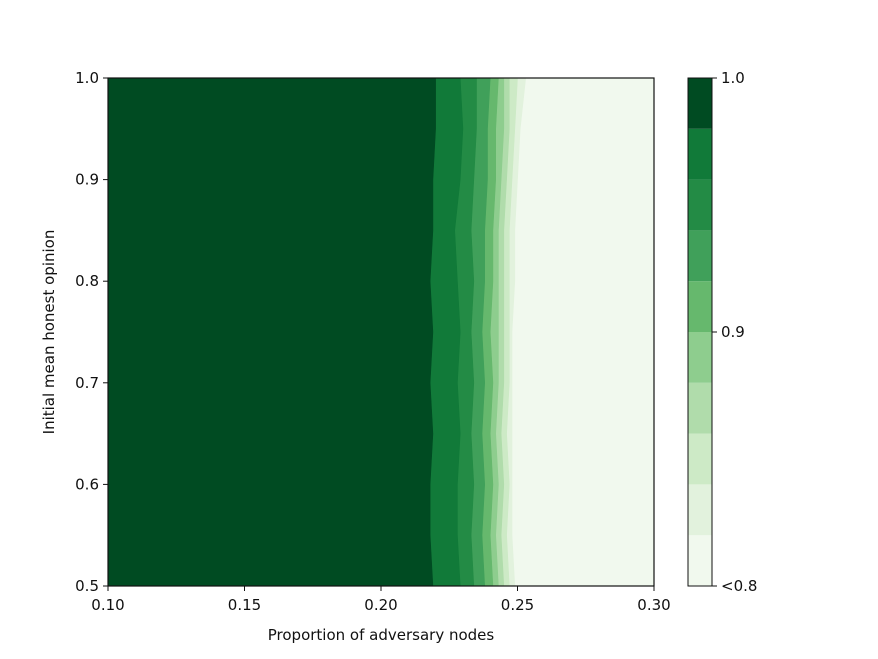  I want to click on x-tick-label: 0.30, so click(653, 605).